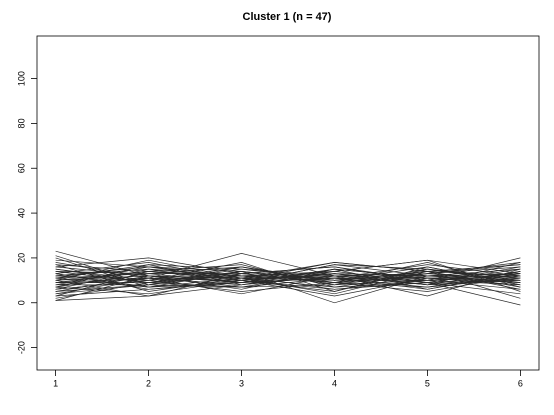  I want to click on y-tick-label: 0, so click(21, 302).